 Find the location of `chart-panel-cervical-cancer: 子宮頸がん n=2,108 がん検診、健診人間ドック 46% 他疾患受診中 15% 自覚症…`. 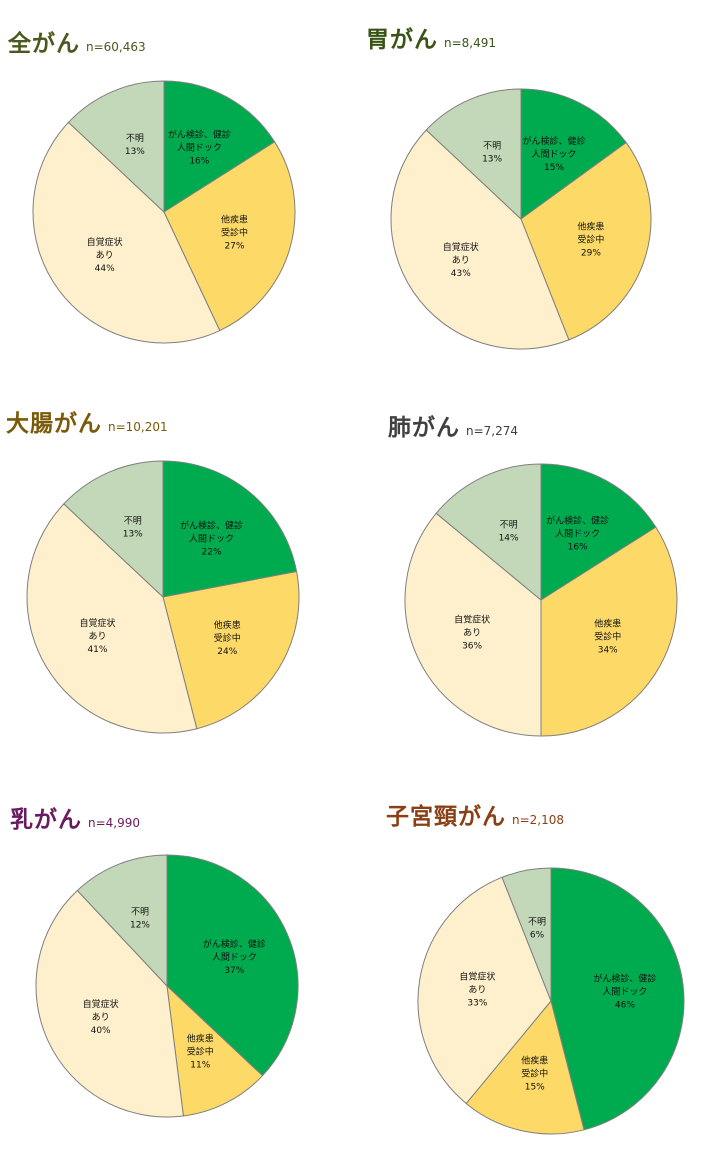

chart-panel-cervical-cancer: 子宮頸がん n=2,108 がん検診、健診人間ドック 46% 他疾患受診中 15% 自覚症… is located at coordinates (550, 980).